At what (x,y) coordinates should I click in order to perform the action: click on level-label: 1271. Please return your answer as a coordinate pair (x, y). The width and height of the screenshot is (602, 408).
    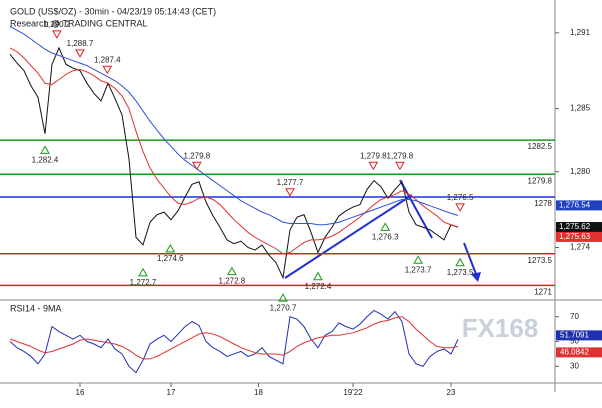
    Looking at the image, I should click on (543, 291).